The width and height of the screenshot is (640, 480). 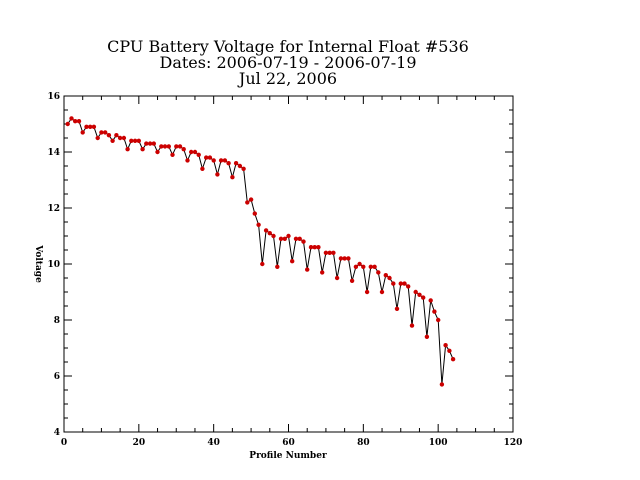 What do you see at coordinates (288, 456) in the screenshot?
I see `x-axis-label: Profile Number` at bounding box center [288, 456].